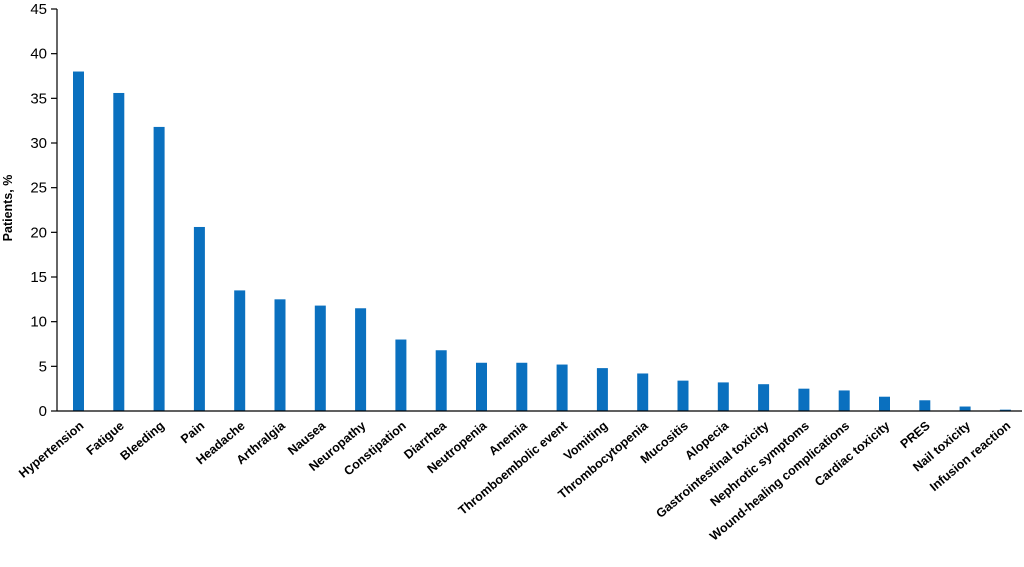 The image size is (1024, 567). I want to click on bar-nausea, so click(320, 358).